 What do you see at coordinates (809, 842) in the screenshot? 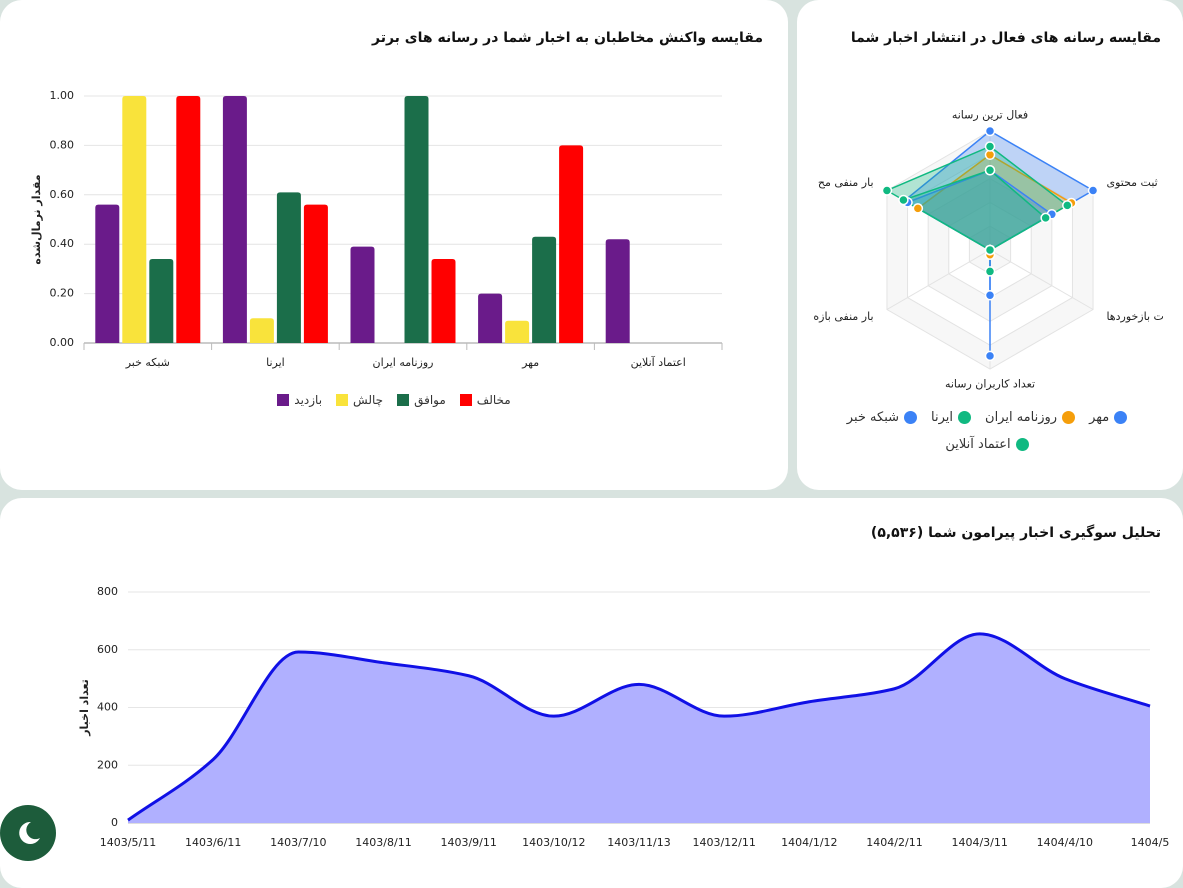
I see `x-tick-label: 1404/1/12` at bounding box center [809, 842].